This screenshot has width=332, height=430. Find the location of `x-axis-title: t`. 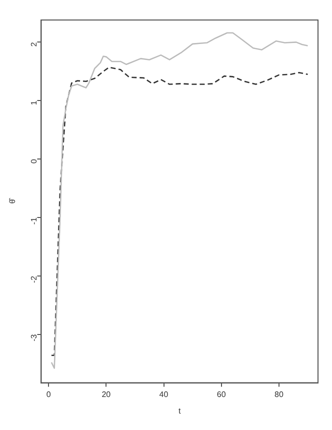

x-axis-title: t is located at coordinates (180, 411).